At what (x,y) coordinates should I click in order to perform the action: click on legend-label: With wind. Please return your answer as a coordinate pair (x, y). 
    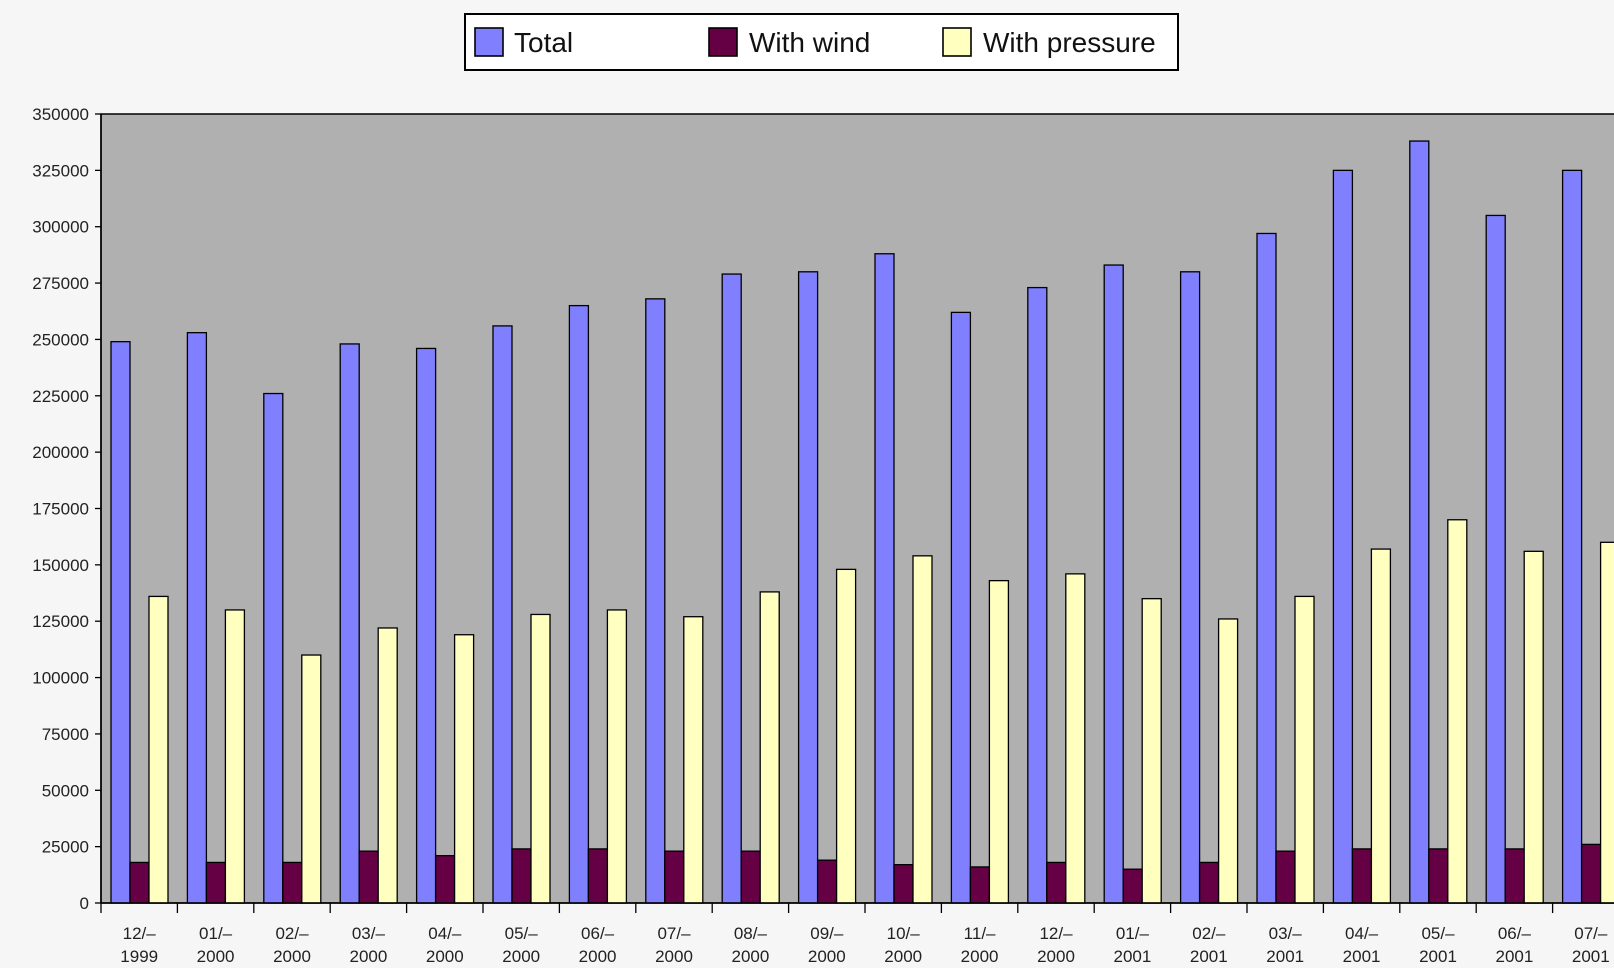
    Looking at the image, I should click on (809, 42).